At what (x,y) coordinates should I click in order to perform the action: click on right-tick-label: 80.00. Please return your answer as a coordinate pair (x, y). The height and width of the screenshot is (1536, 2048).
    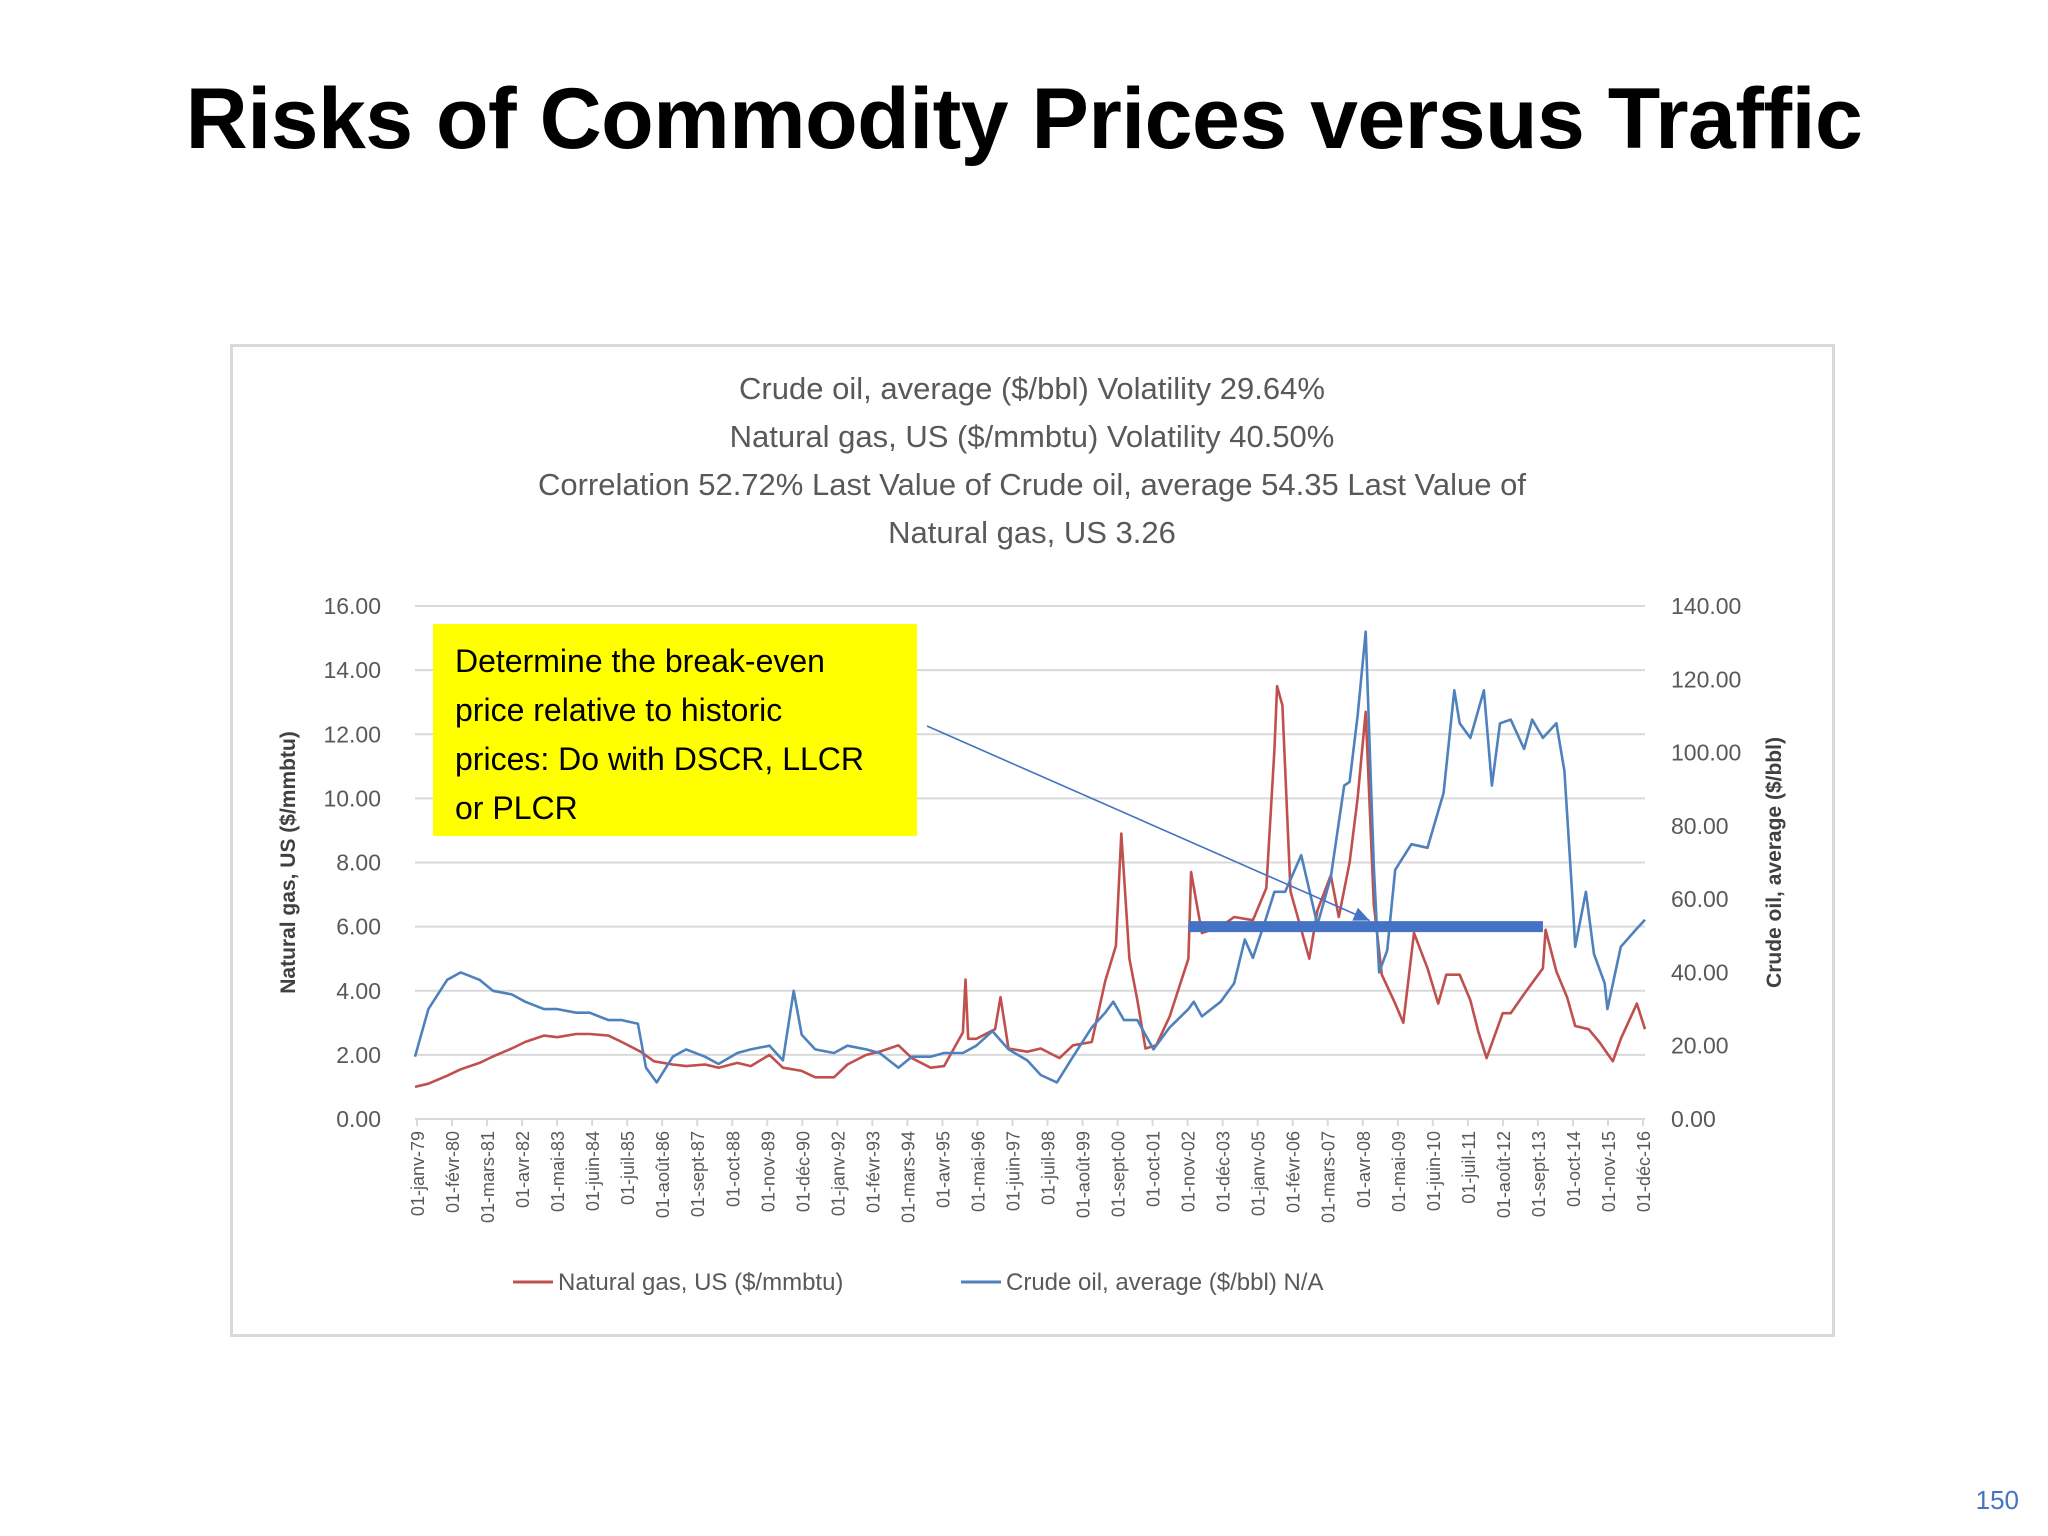
    Looking at the image, I should click on (1700, 826).